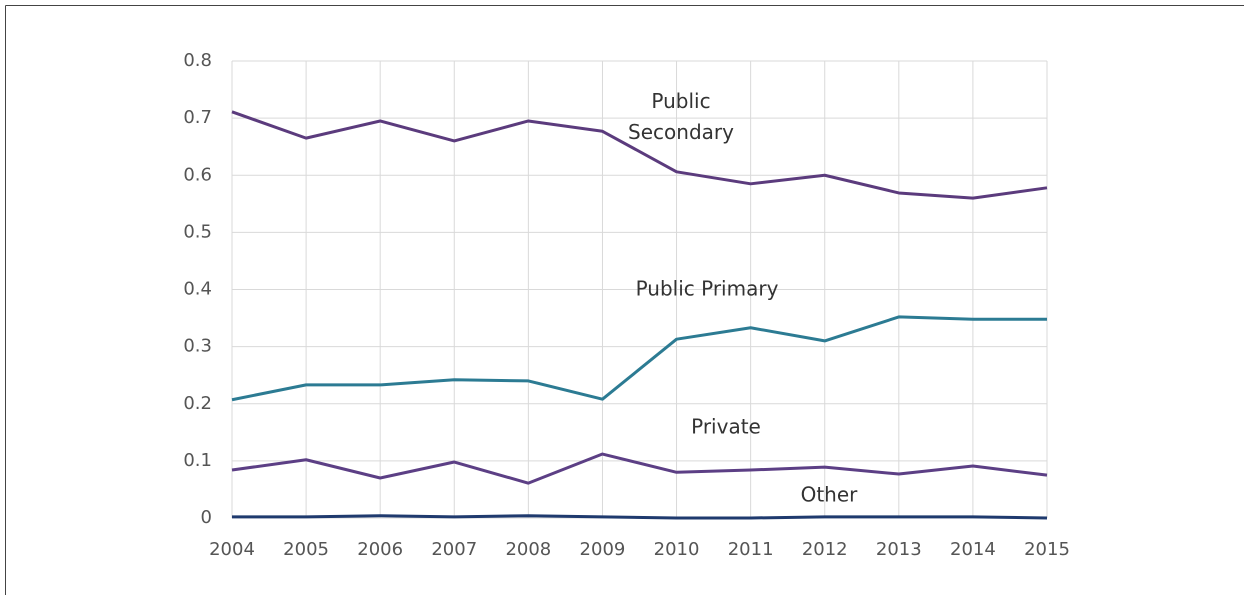 The image size is (1244, 599). Describe the element at coordinates (528, 549) in the screenshot. I see `x-tick-label: 2008` at that location.